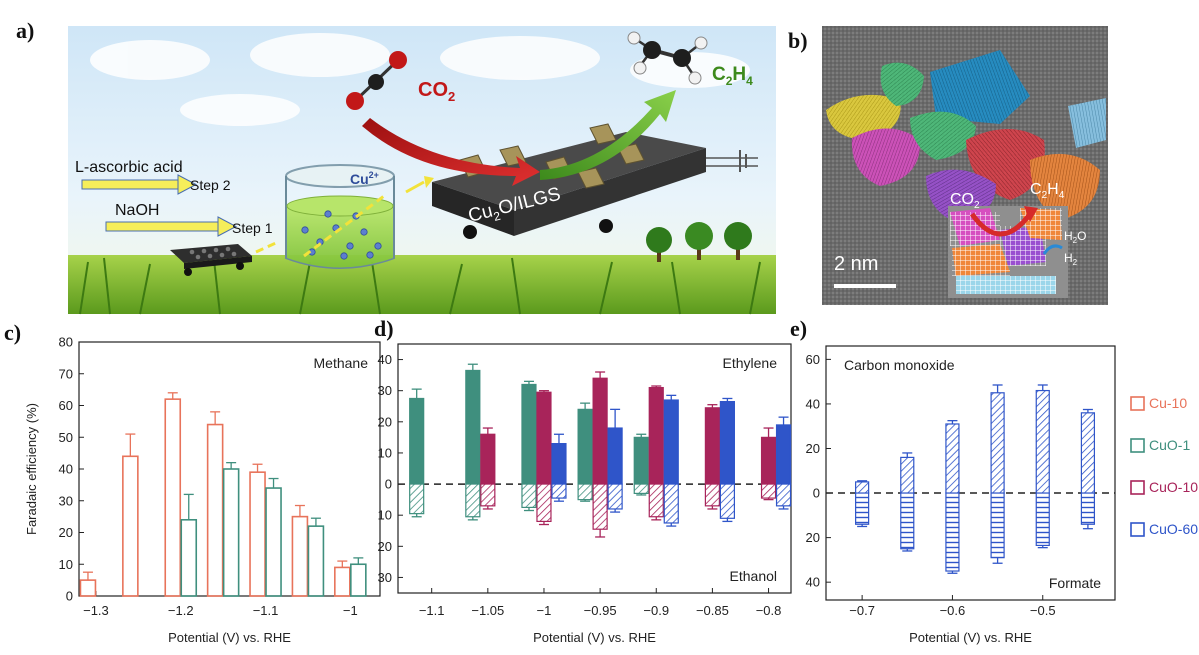  What do you see at coordinates (341, 363) in the screenshot?
I see `chart-annotation: Methane` at bounding box center [341, 363].